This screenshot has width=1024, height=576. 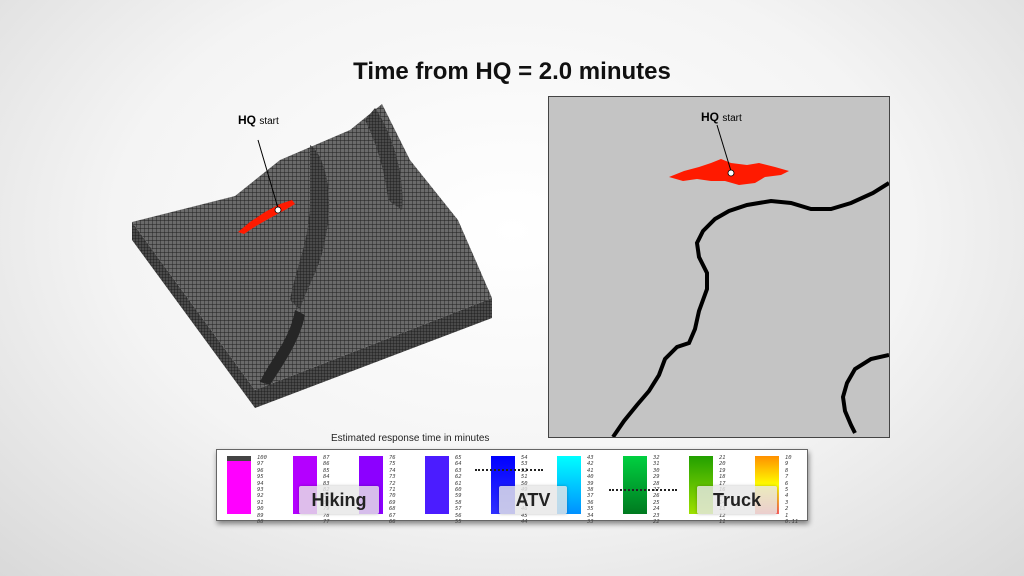 What do you see at coordinates (524, 464) in the screenshot?
I see `legend-value: 53` at bounding box center [524, 464].